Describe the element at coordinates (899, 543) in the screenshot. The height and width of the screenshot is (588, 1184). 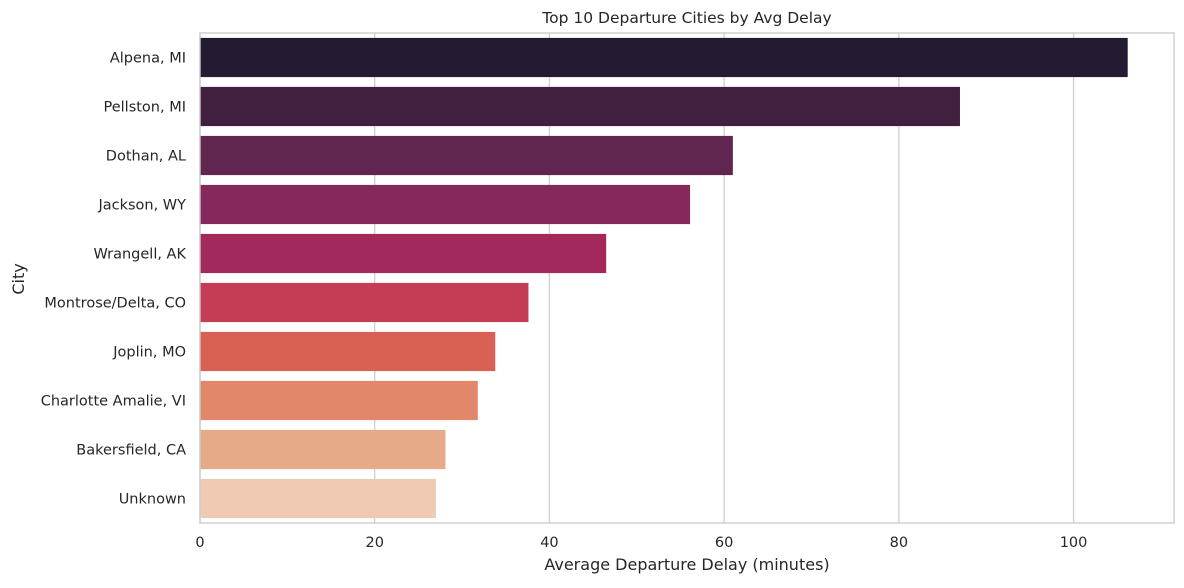
I see `x-tick-label: 80` at that location.